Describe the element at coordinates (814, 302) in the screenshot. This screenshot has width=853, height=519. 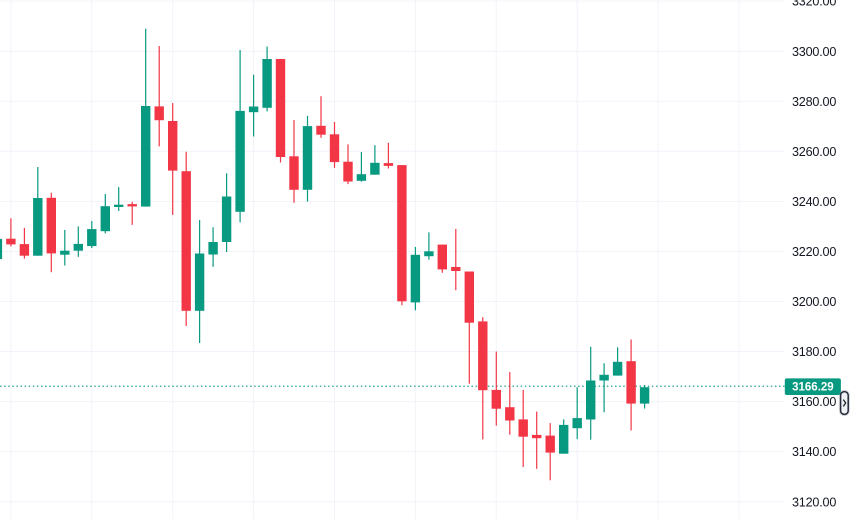
I see `svg-text: 3200.00` at that location.